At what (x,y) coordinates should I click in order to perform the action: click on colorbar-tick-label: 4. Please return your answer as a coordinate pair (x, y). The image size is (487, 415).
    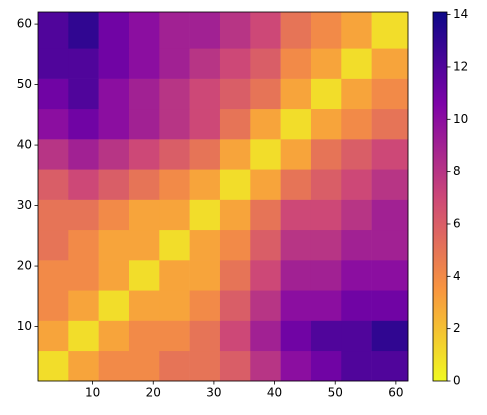
    Looking at the image, I should click on (457, 276).